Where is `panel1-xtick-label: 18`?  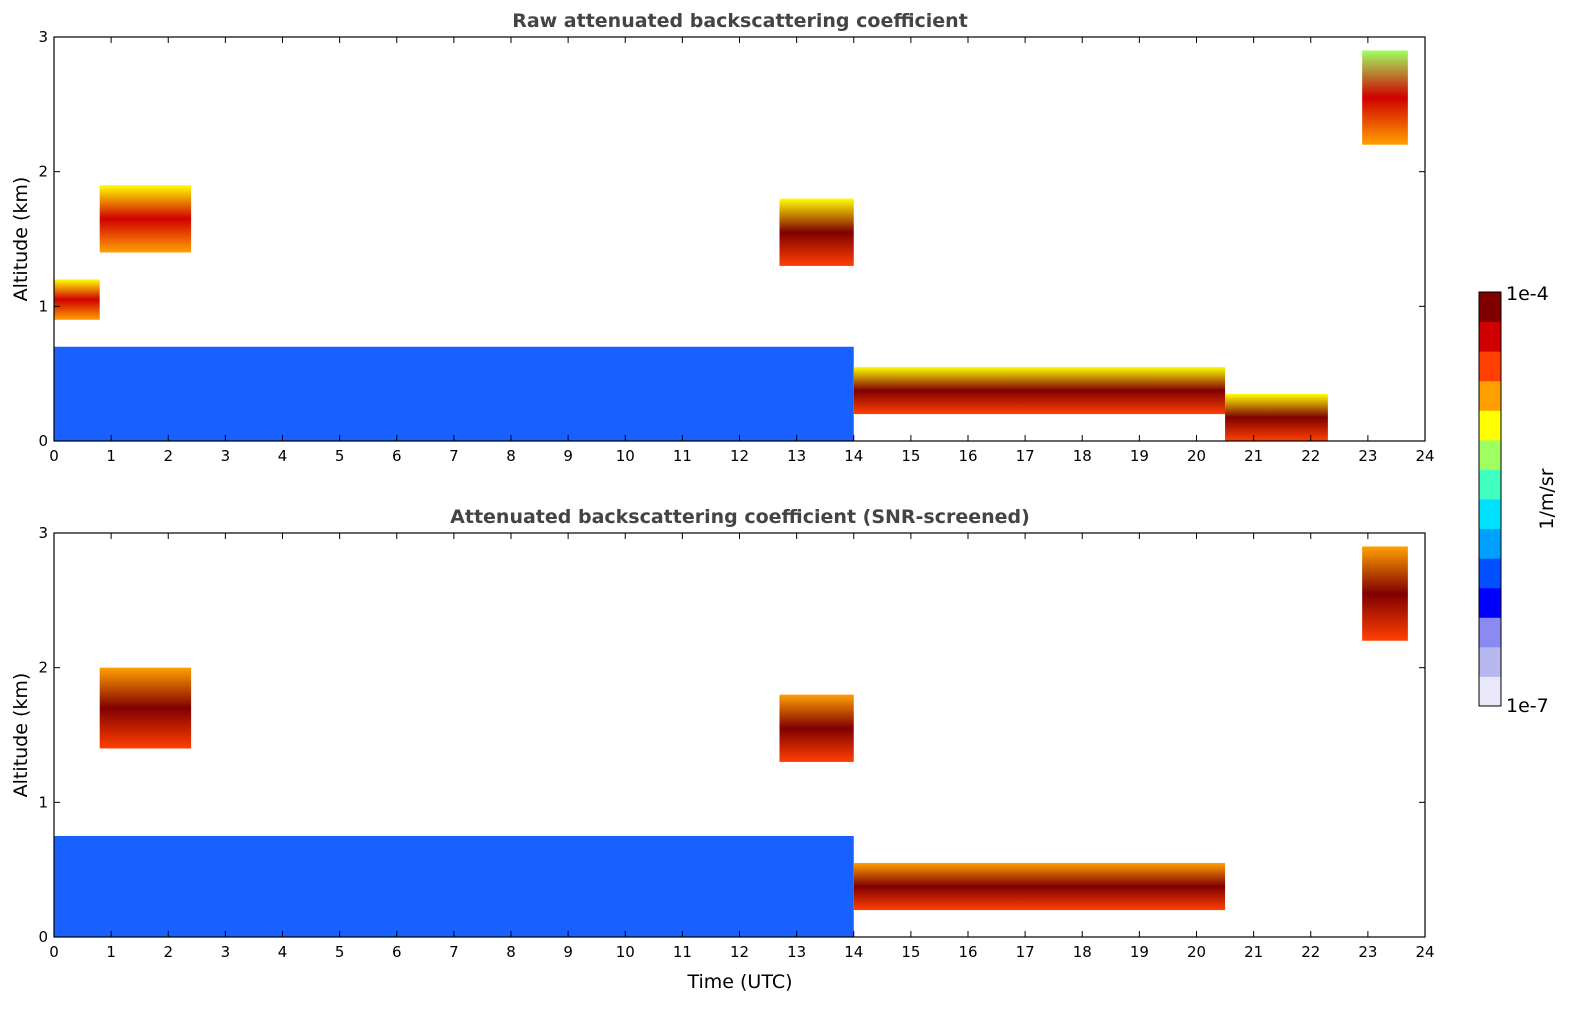 panel1-xtick-label: 18 is located at coordinates (1082, 456).